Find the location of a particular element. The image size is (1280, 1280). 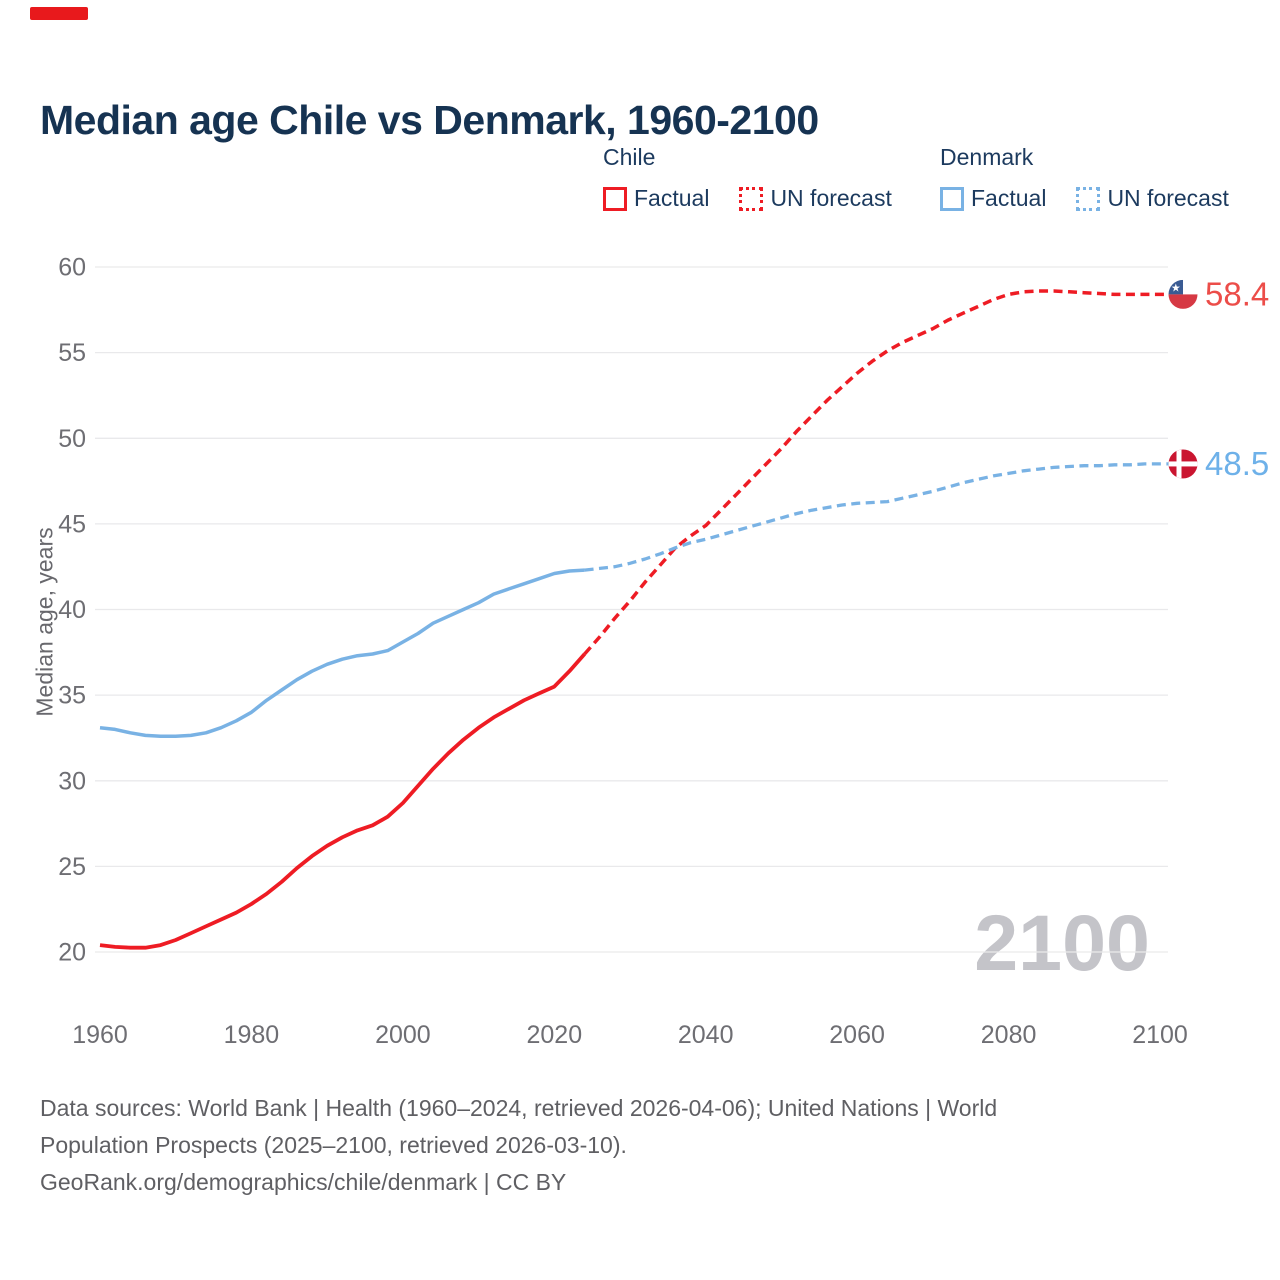

series-chile-forecast is located at coordinates (877, 472).